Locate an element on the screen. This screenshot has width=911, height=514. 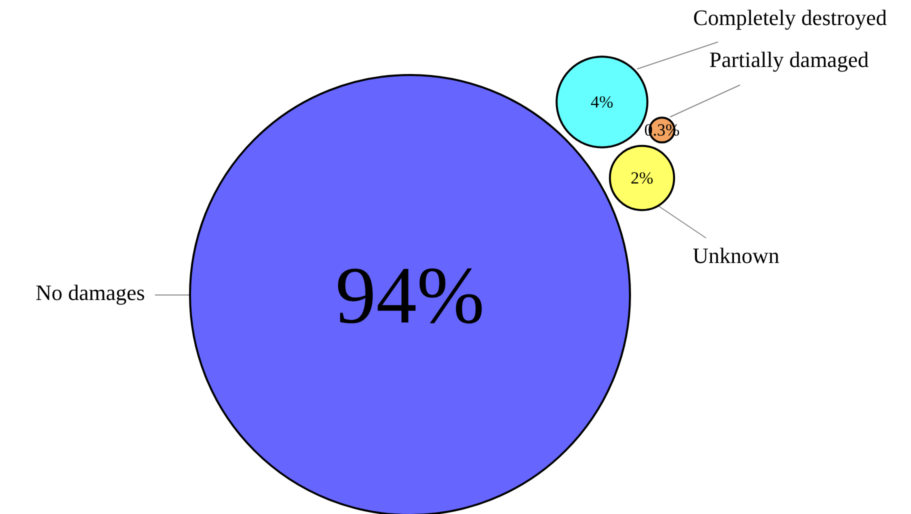
category-label: Completely destroyed is located at coordinates (790, 17).